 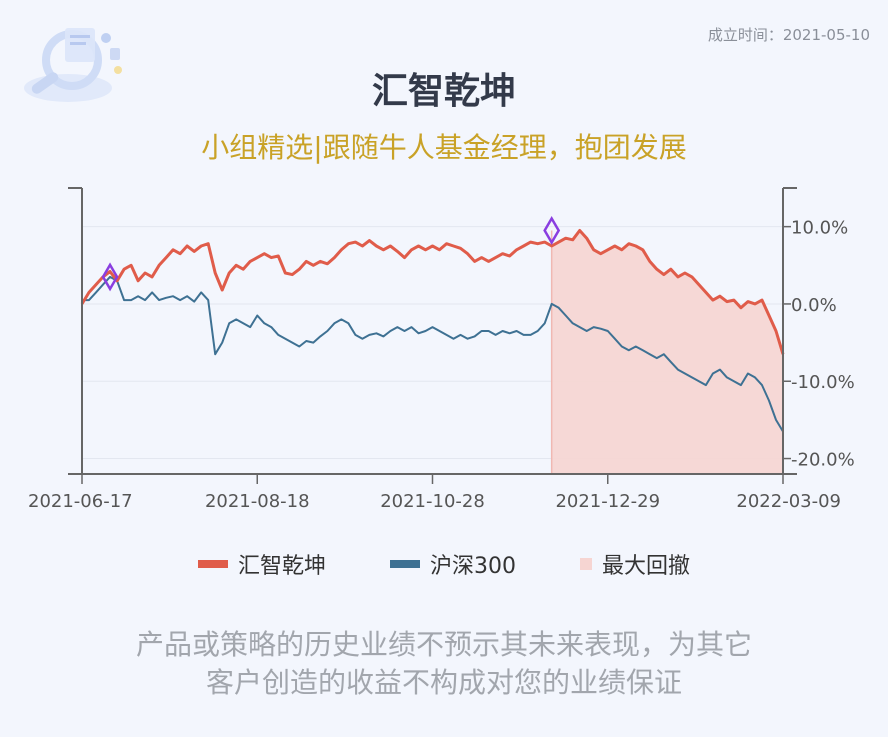 I want to click on y-tick-label: 10.0%, so click(x=819, y=228).